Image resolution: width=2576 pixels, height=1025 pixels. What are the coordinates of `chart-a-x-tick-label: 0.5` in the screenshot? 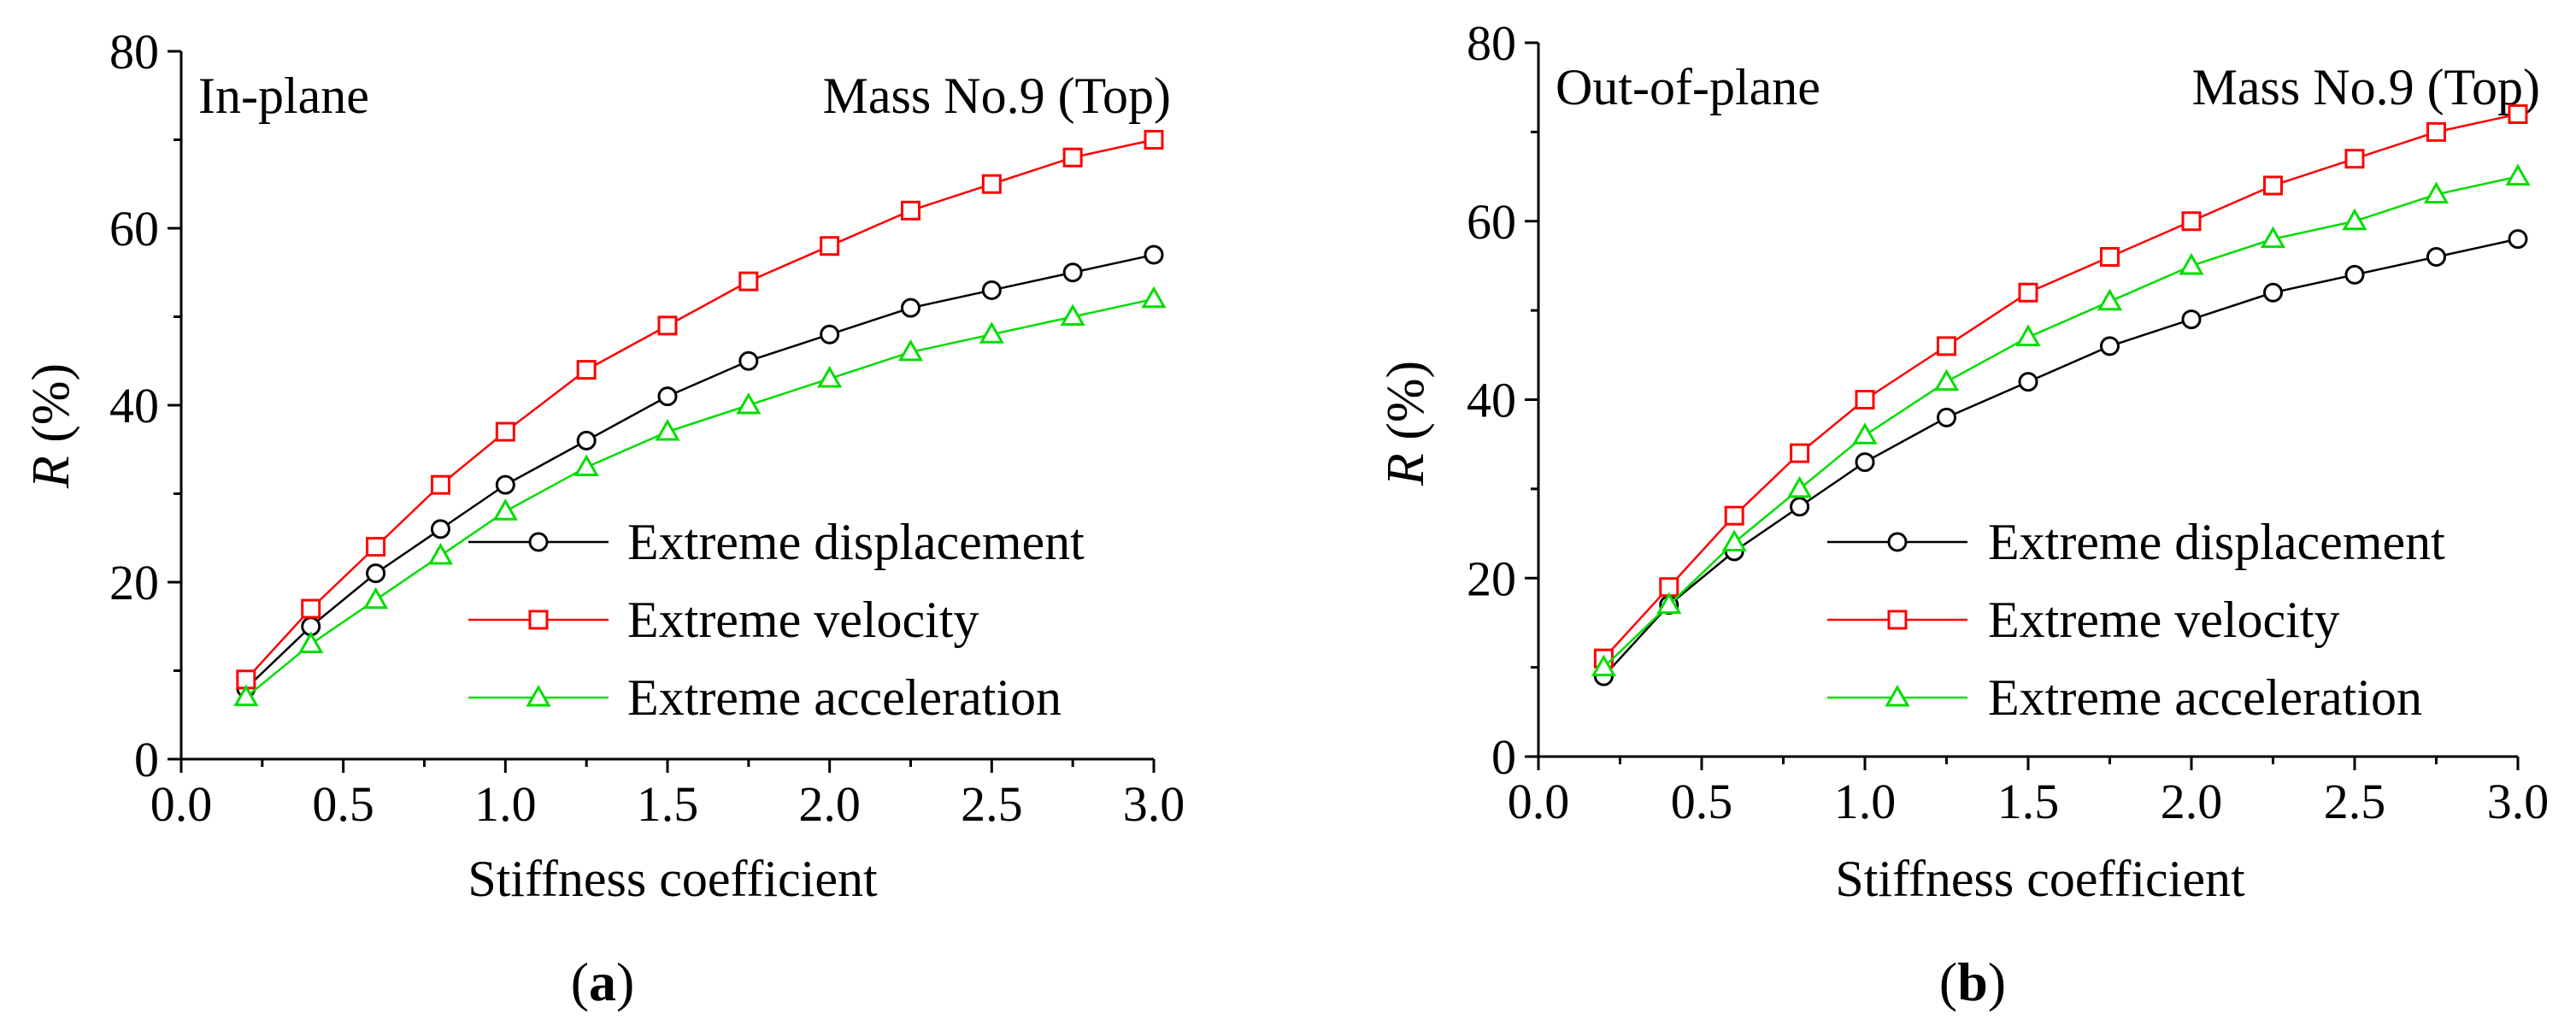 It's located at (343, 804).